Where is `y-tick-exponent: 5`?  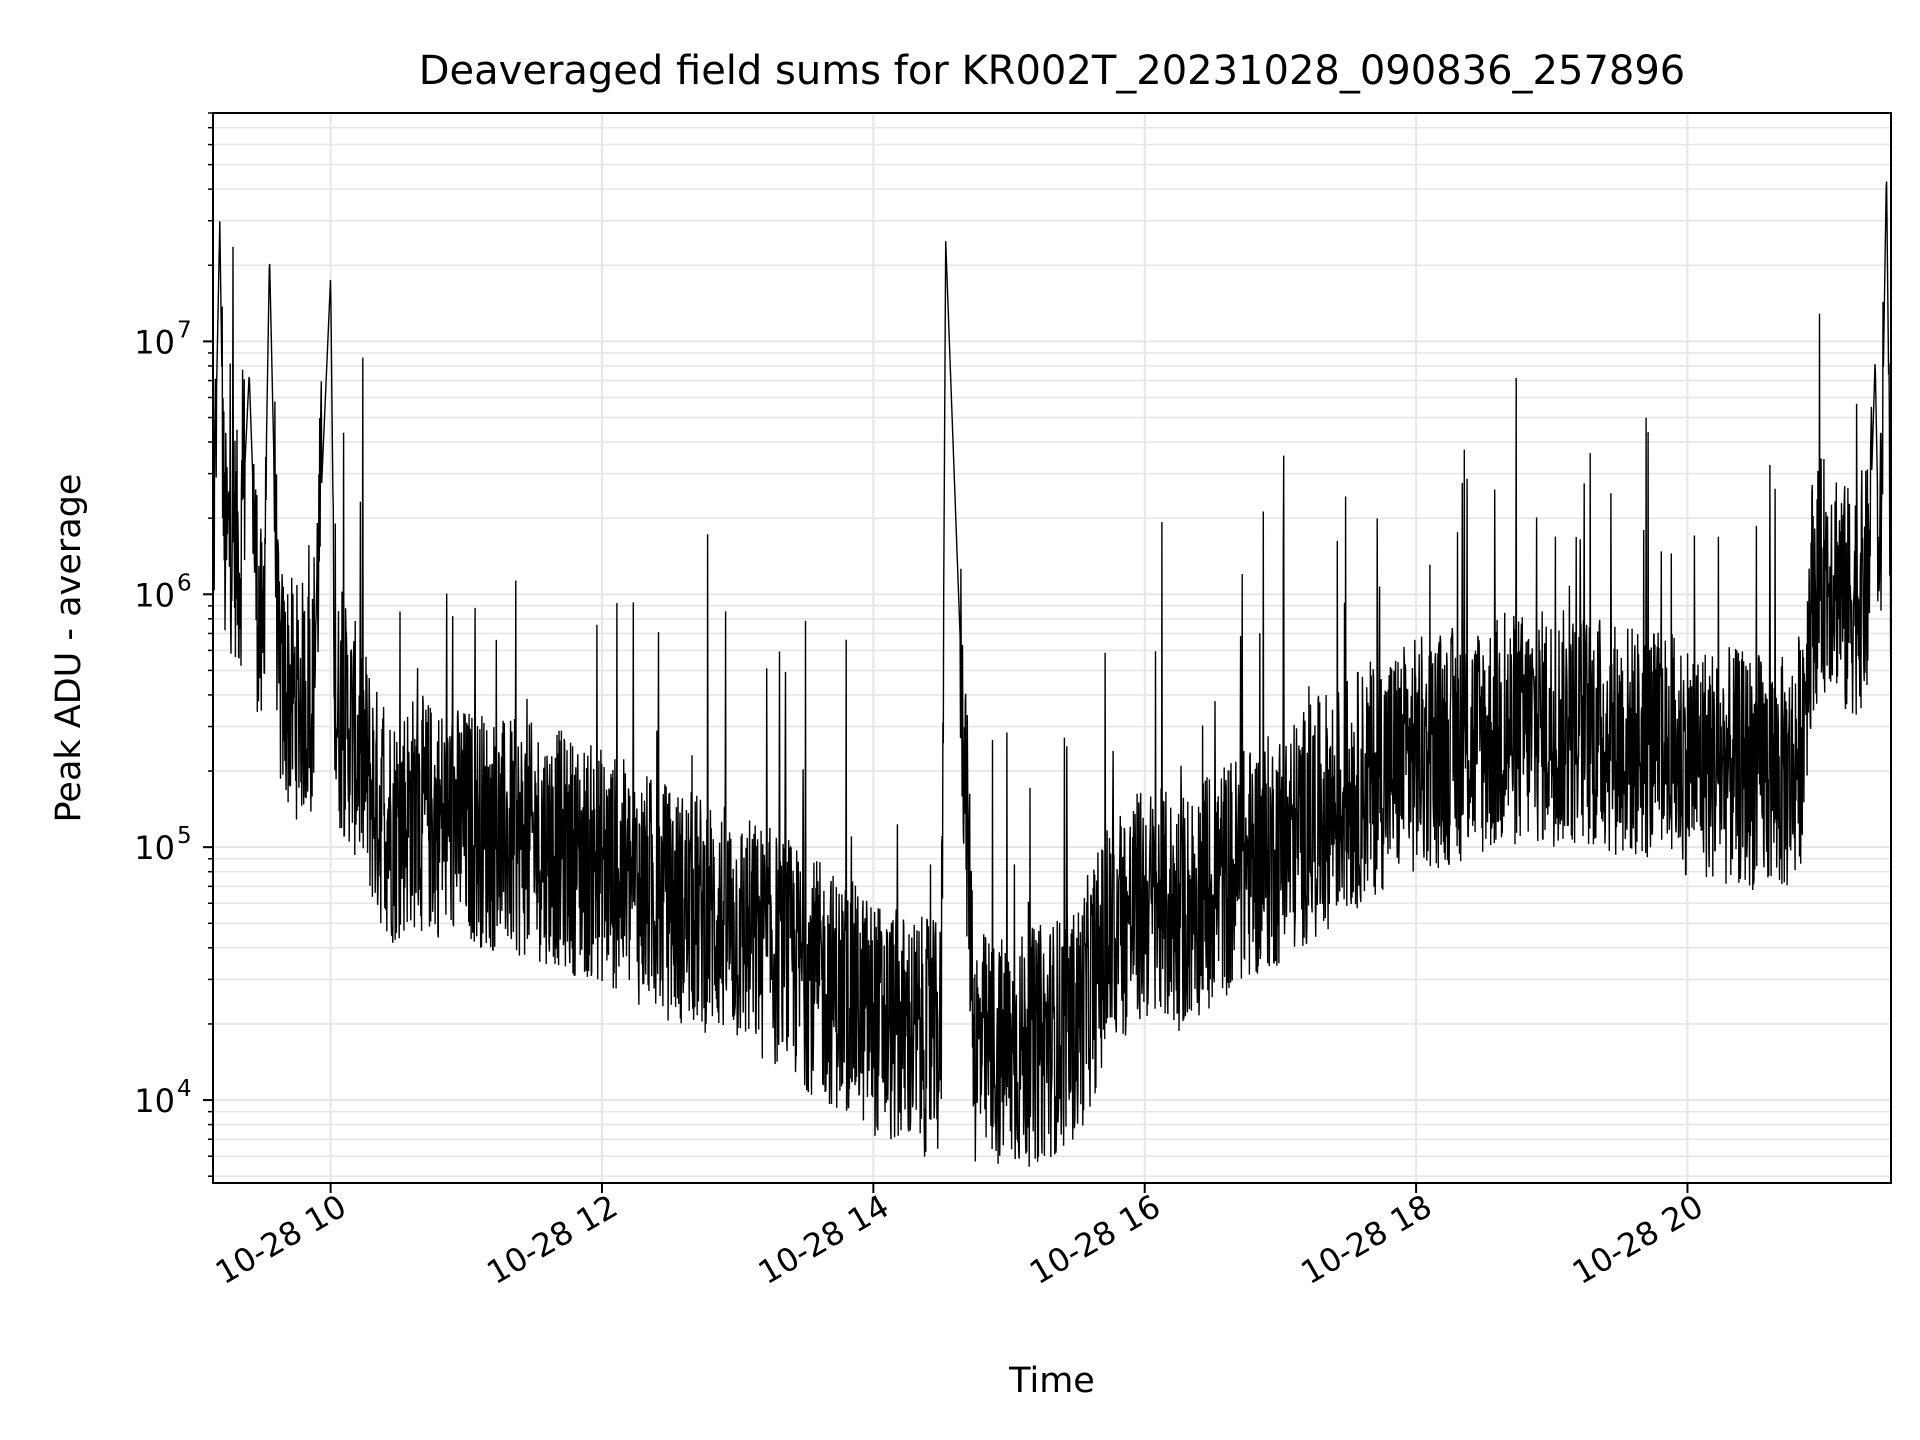
y-tick-exponent: 5 is located at coordinates (184, 836).